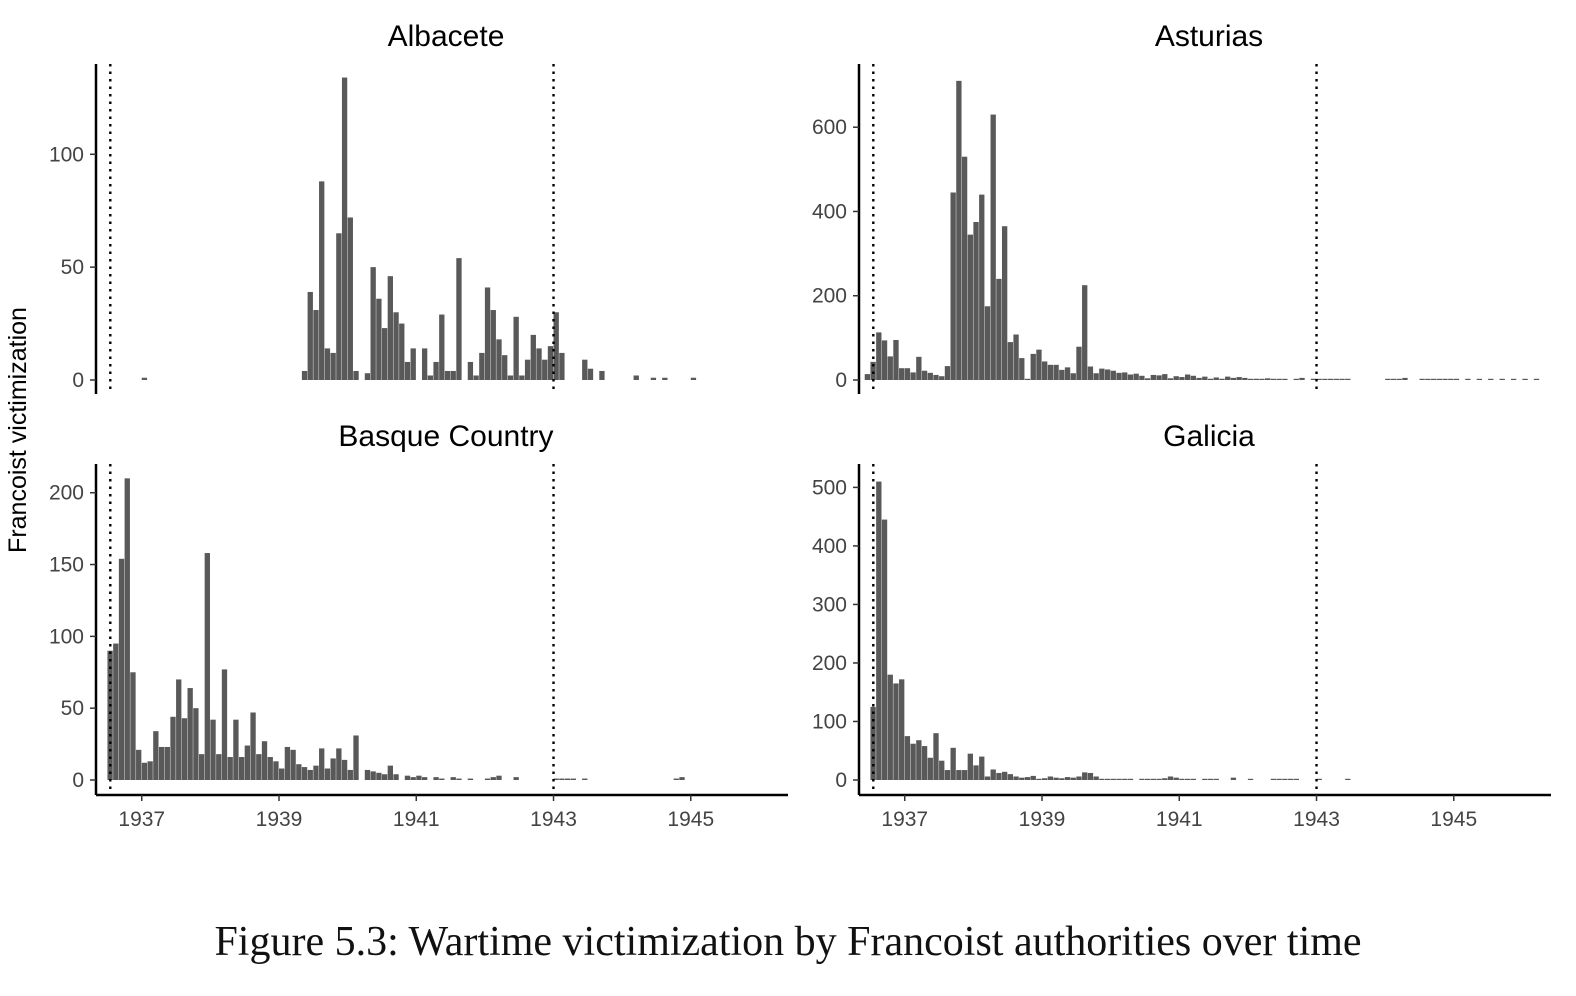  Describe the element at coordinates (829, 721) in the screenshot. I see `y-tick-label: 100` at that location.